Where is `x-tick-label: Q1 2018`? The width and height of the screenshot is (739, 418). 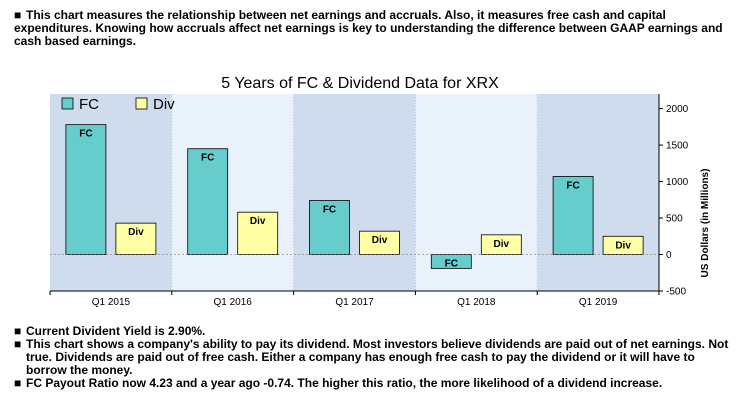
x-tick-label: Q1 2018 is located at coordinates (476, 302).